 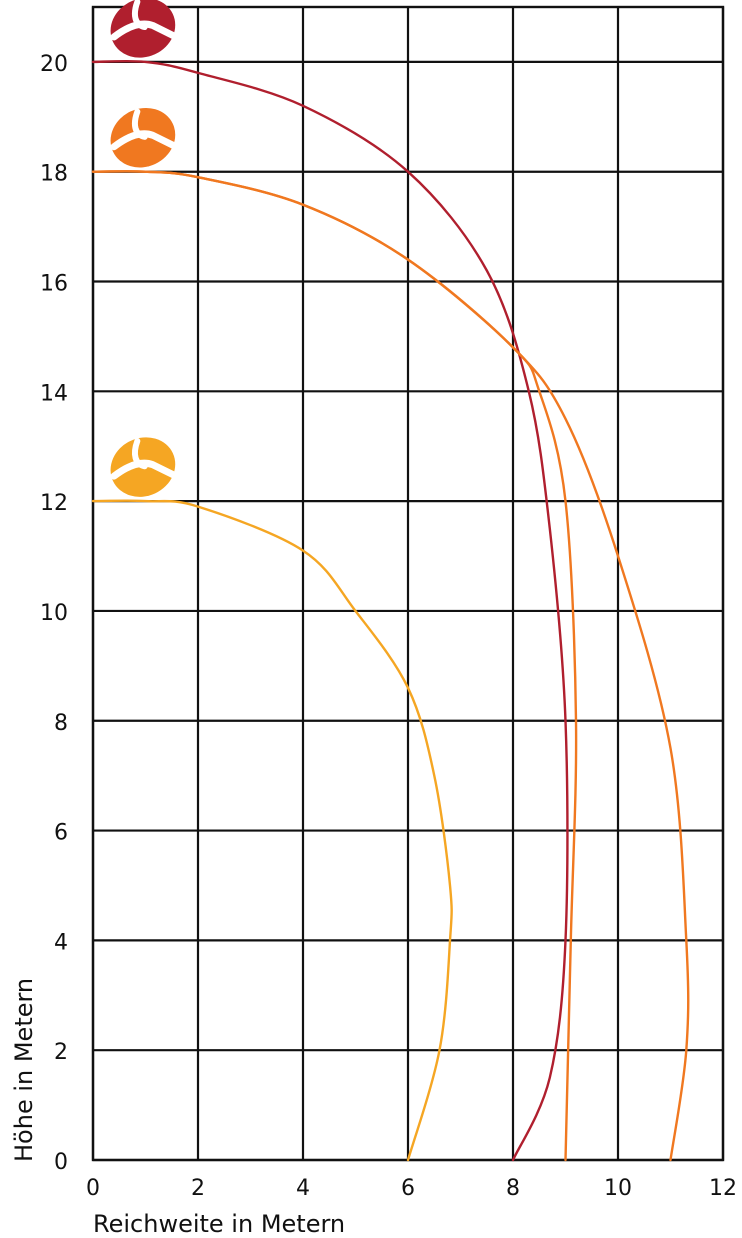 I want to click on x-tick-label: 10, so click(x=618, y=1188).